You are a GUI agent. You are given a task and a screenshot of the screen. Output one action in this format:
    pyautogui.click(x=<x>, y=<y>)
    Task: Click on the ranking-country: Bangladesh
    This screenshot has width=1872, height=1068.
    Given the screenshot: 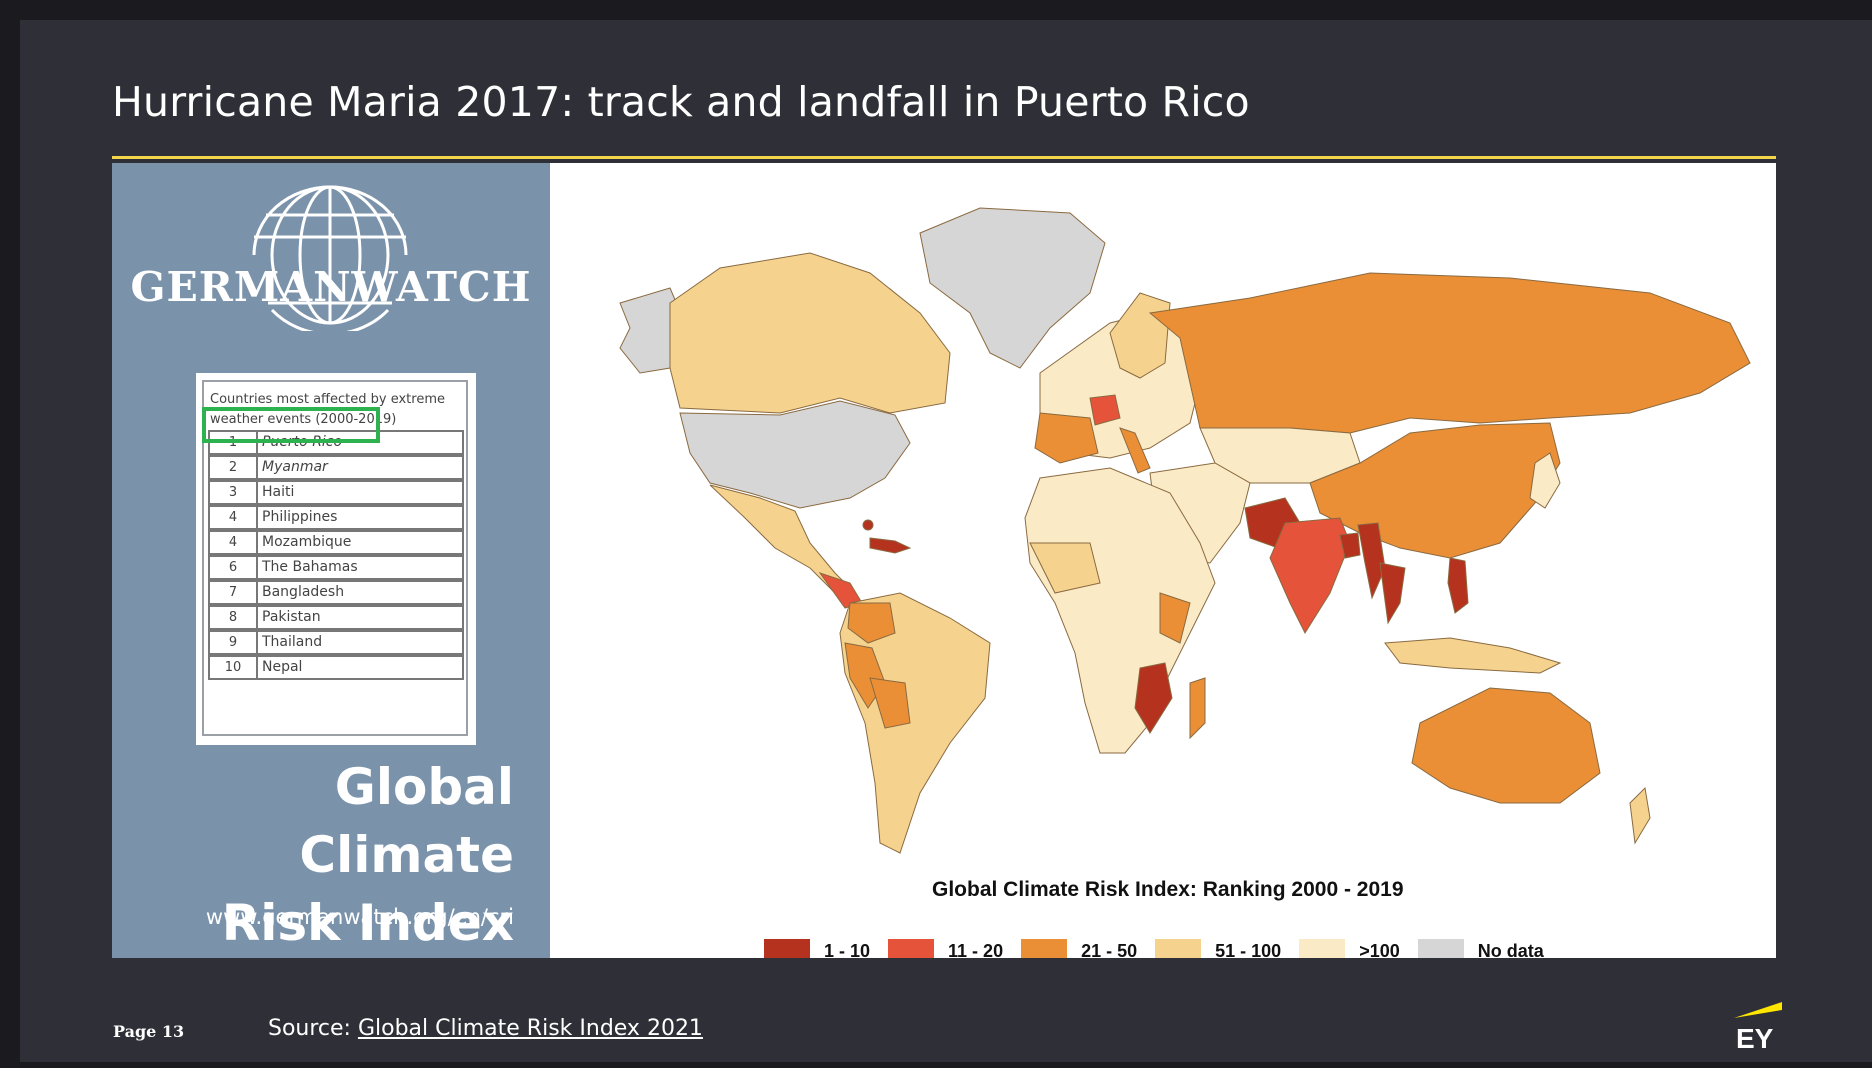 What is the action you would take?
    pyautogui.click(x=303, y=592)
    